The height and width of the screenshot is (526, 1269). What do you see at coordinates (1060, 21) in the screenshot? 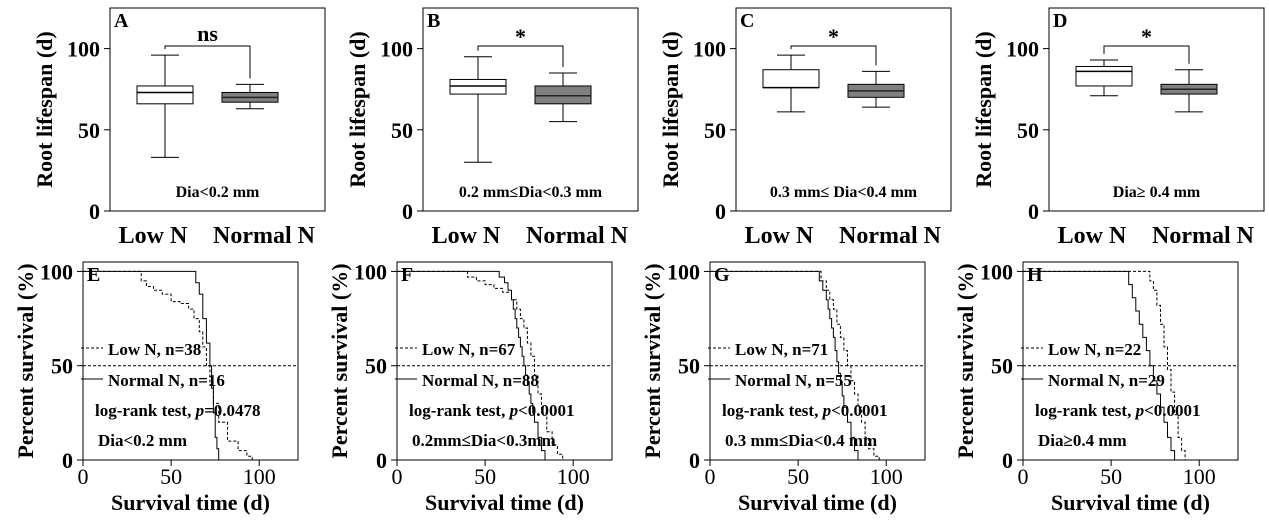
I see `panel-letter: D` at bounding box center [1060, 21].